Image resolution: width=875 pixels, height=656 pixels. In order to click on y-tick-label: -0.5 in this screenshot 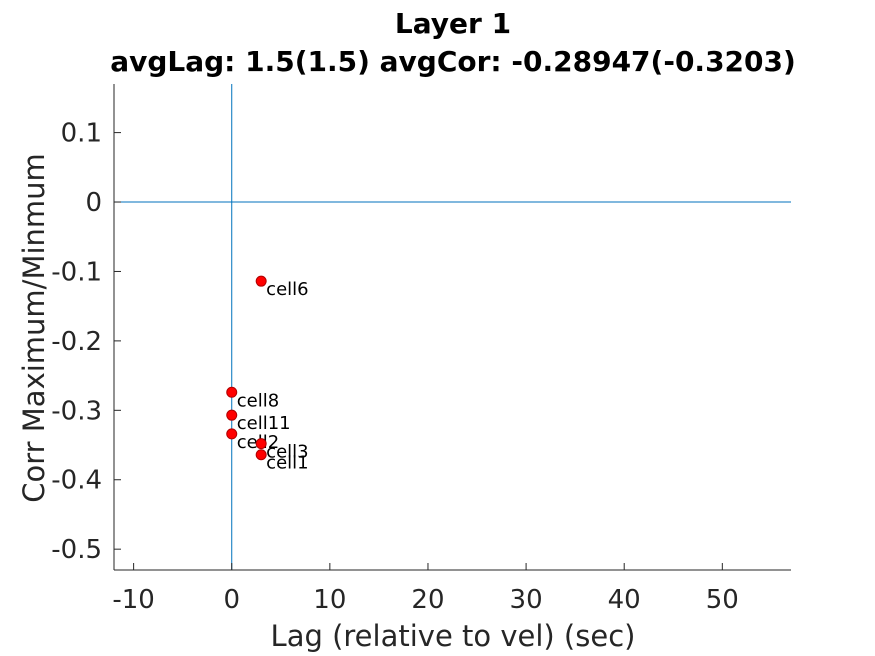, I will do `click(76, 550)`.